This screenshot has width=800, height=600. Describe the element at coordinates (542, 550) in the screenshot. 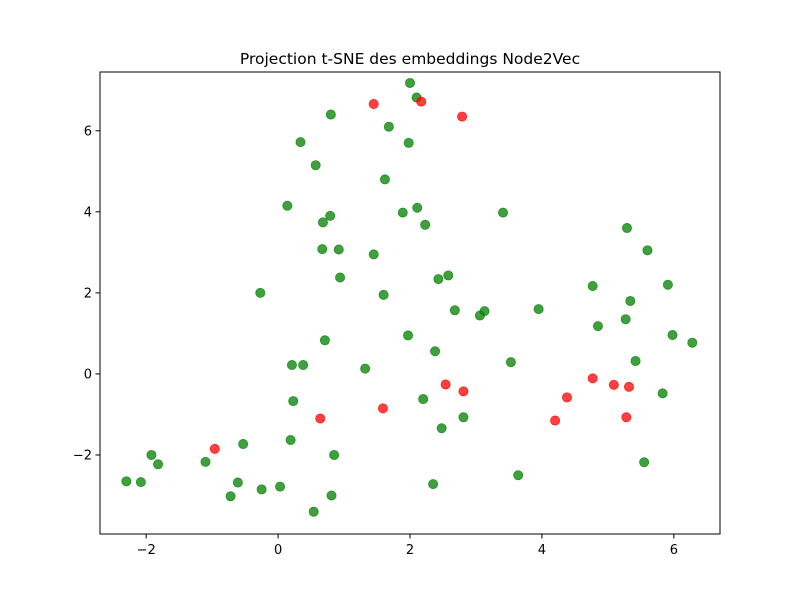

I see `x-tick-label: 4` at that location.